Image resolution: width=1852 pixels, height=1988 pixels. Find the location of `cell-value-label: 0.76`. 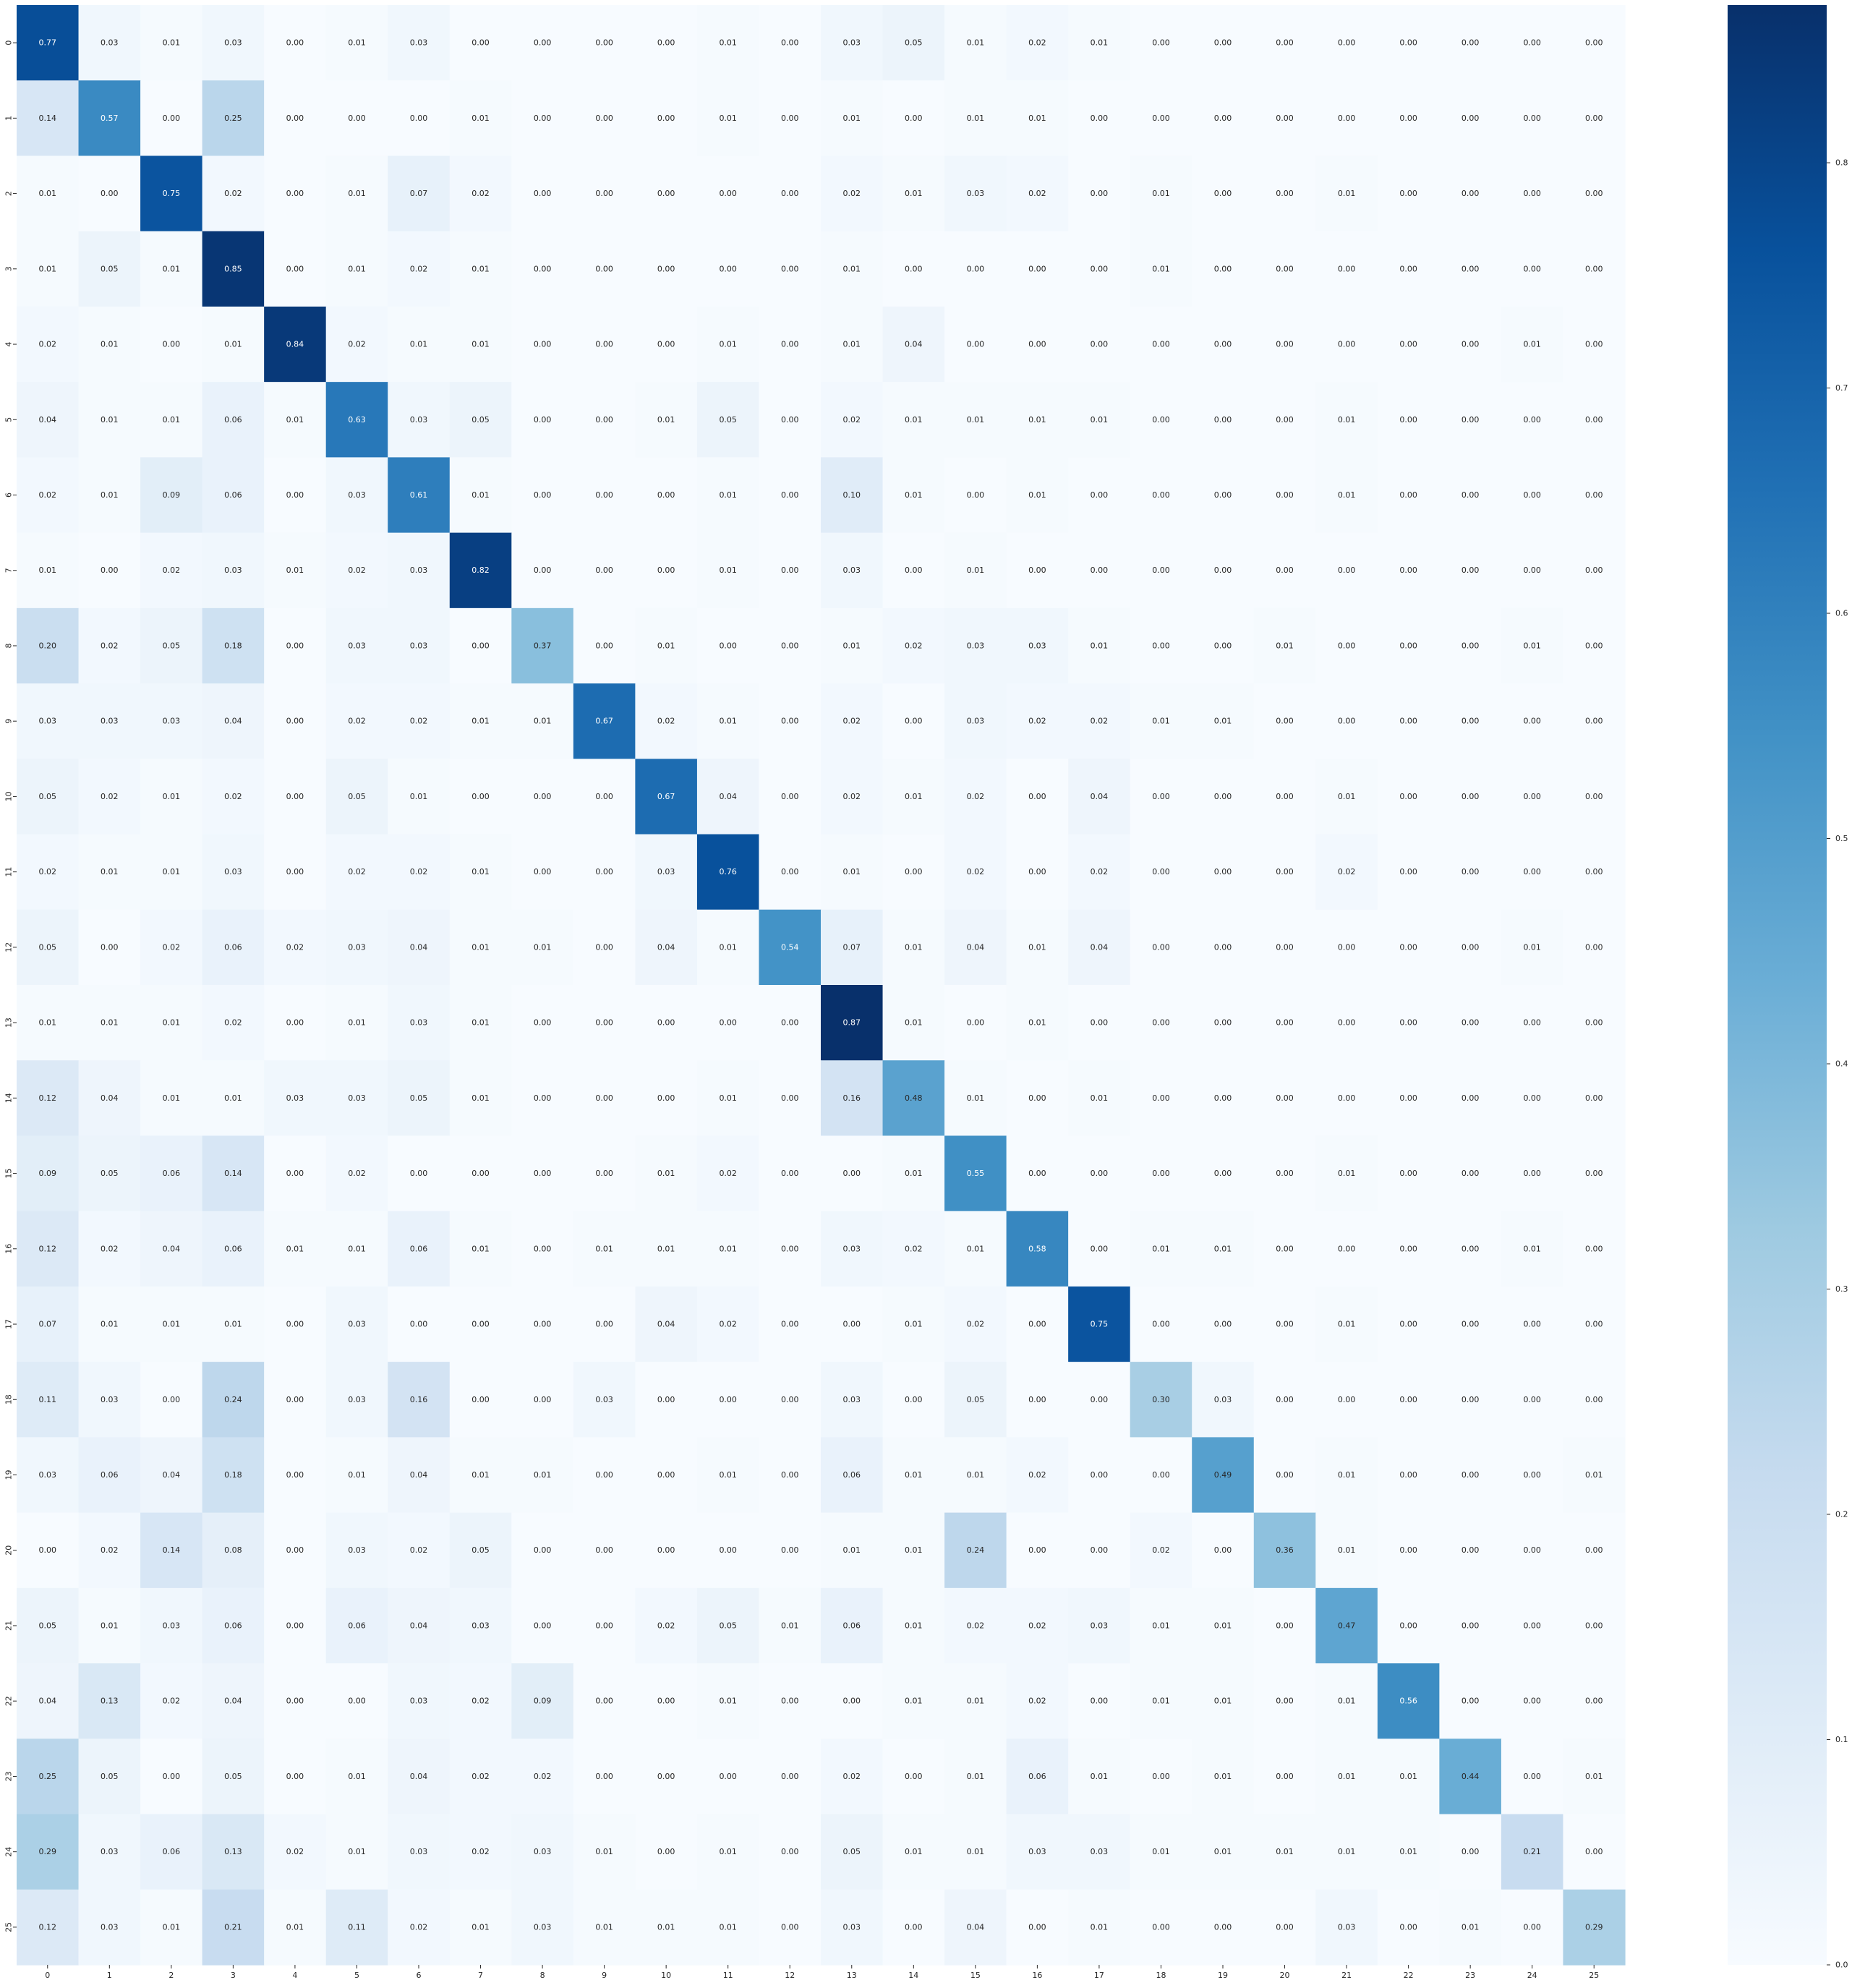

cell-value-label: 0.76 is located at coordinates (728, 872).